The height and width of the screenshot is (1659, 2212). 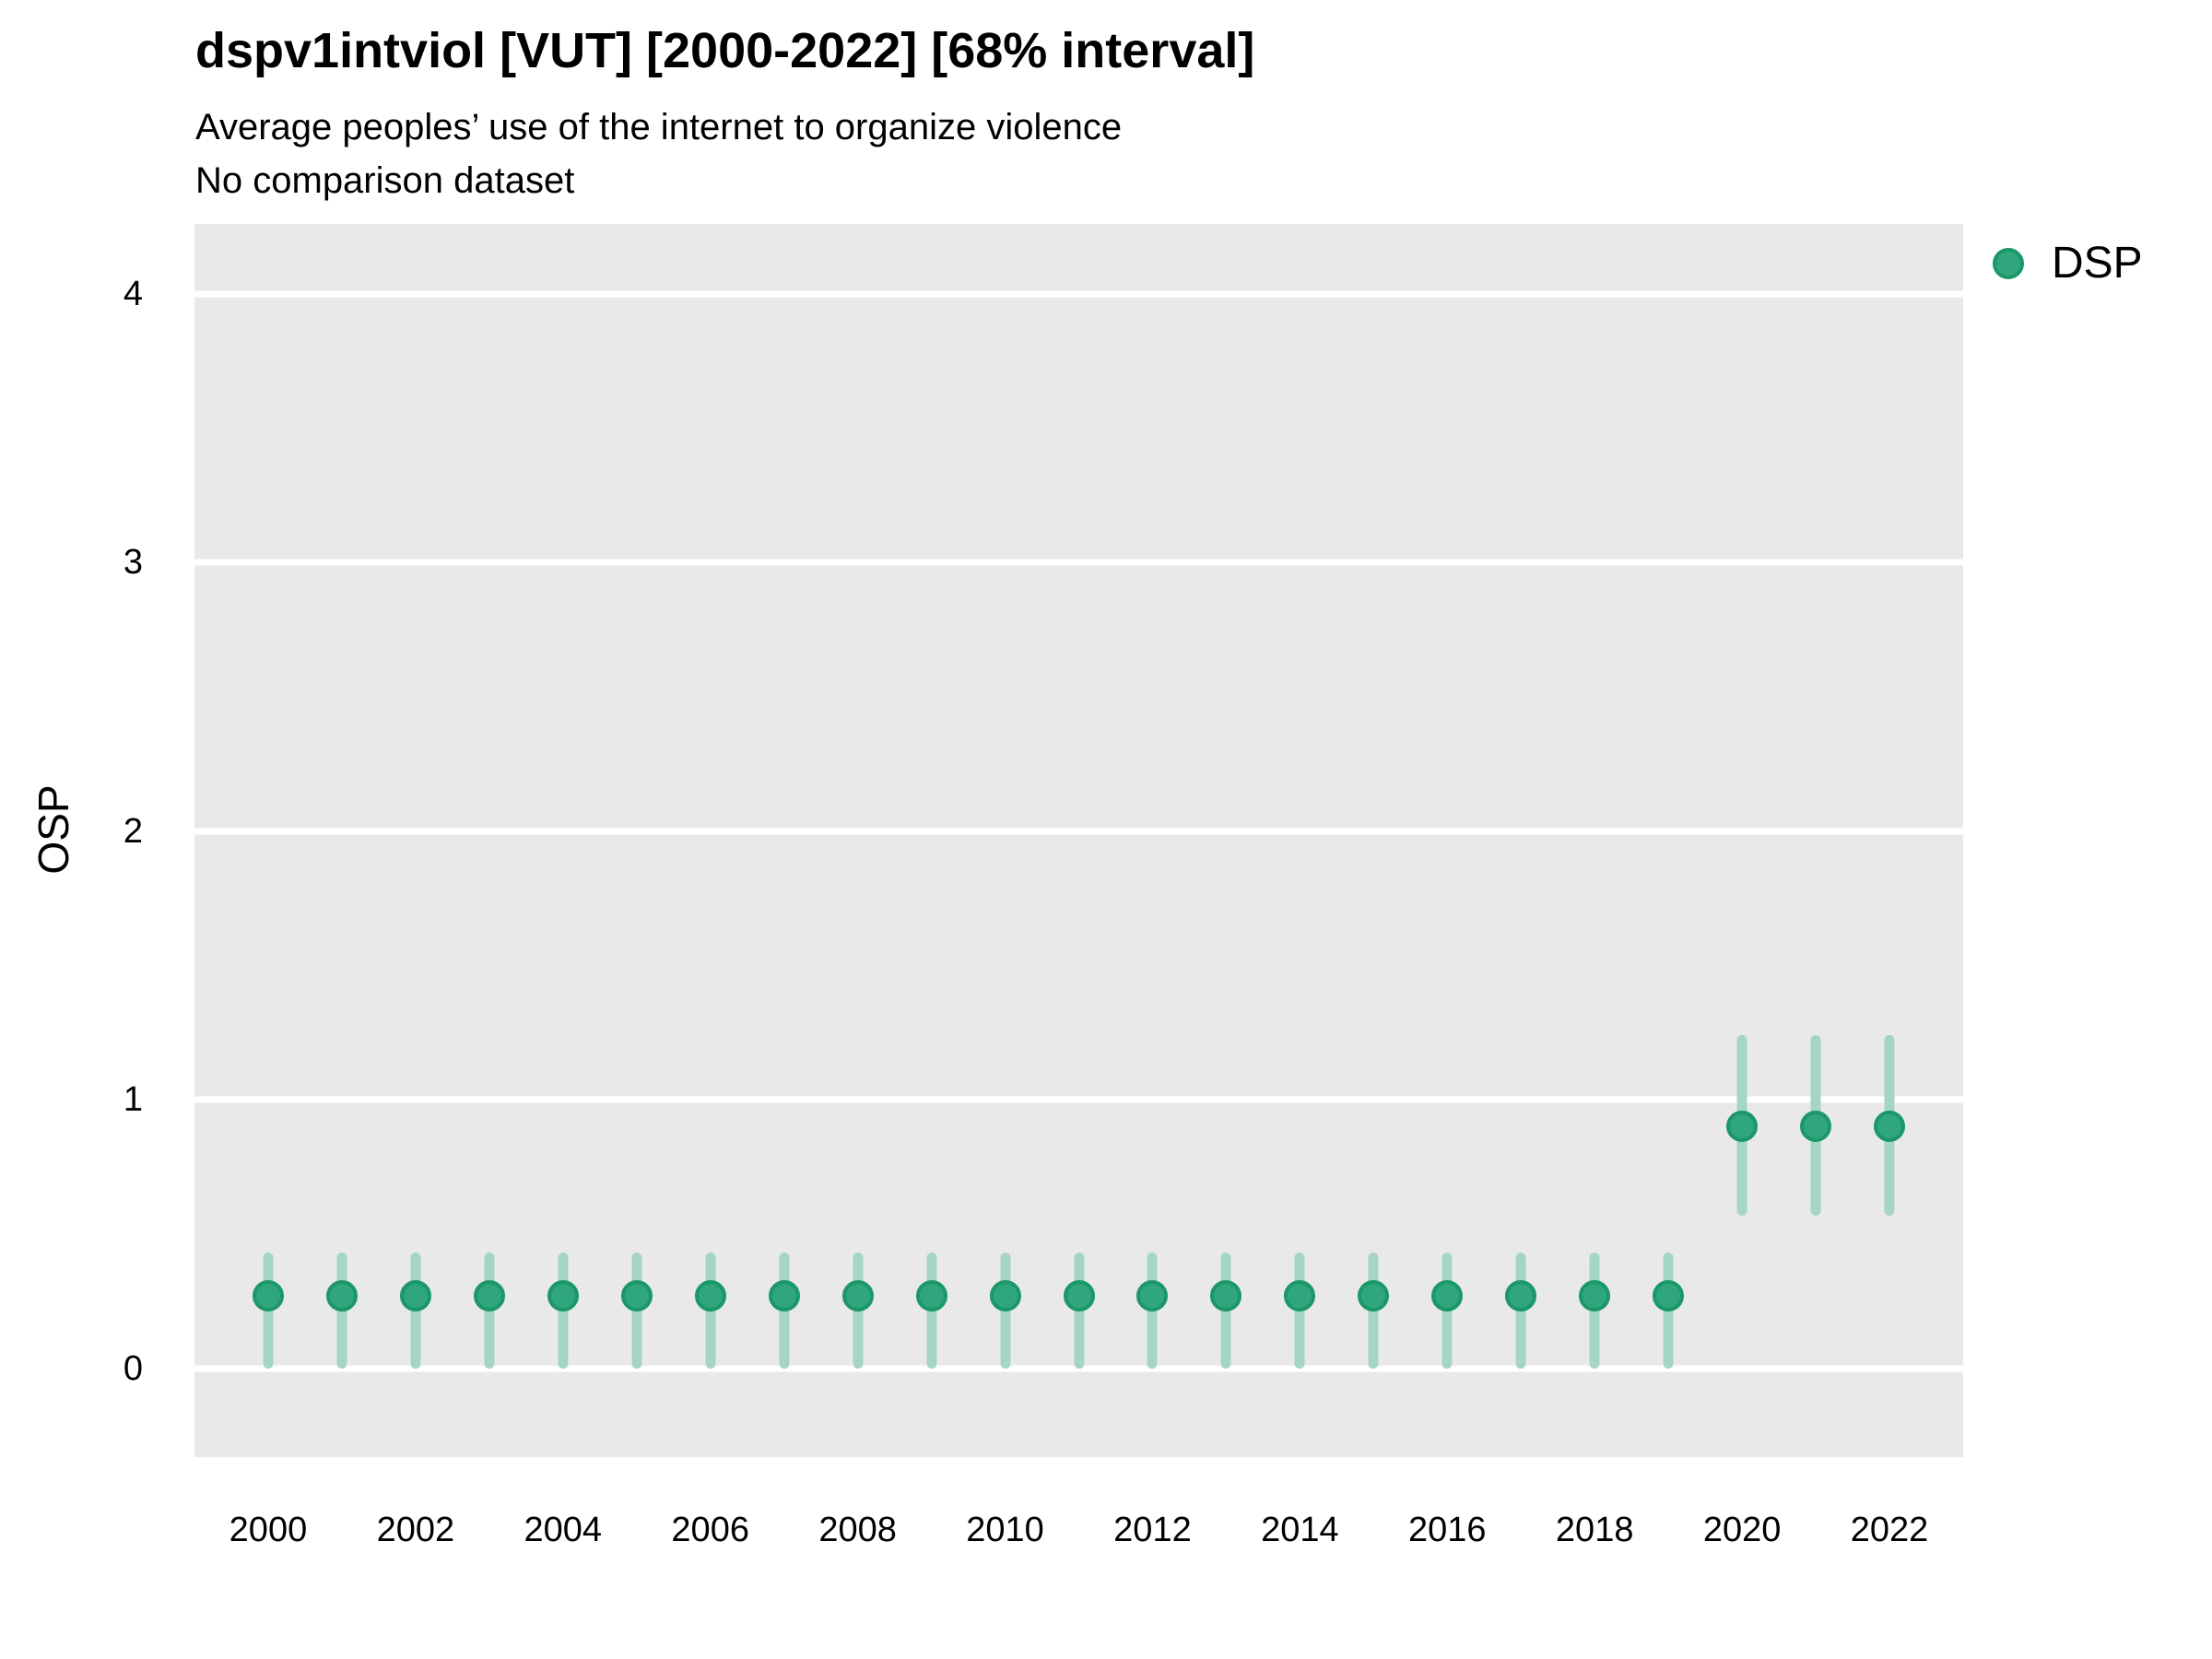 What do you see at coordinates (1669, 1296) in the screenshot?
I see `point-estimate-2019` at bounding box center [1669, 1296].